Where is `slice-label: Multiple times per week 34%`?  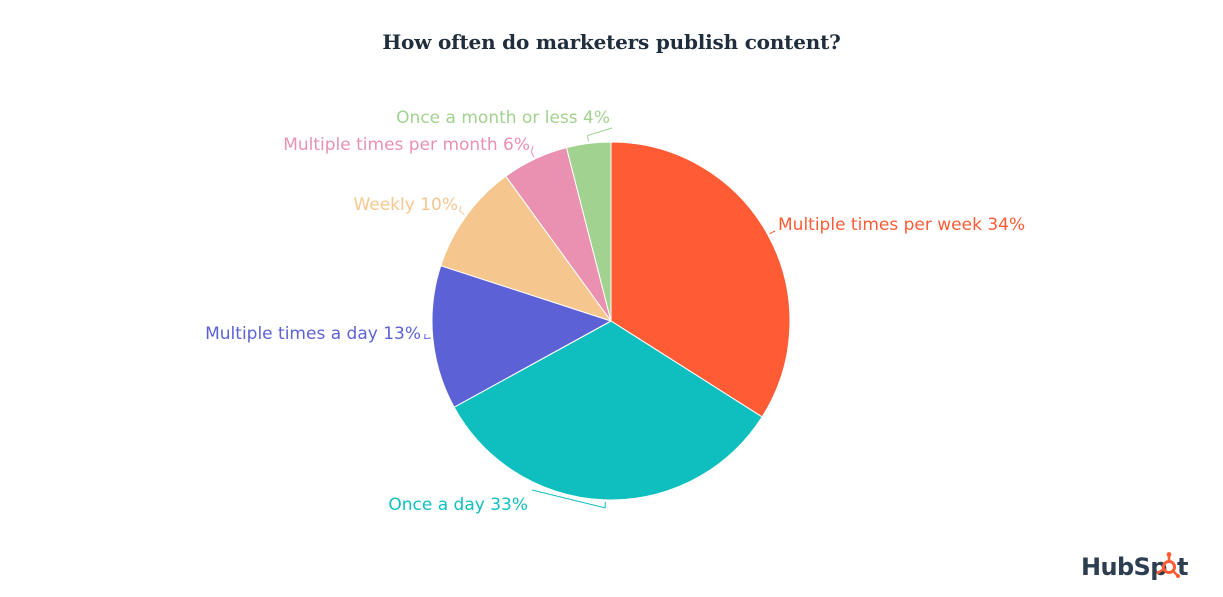
slice-label: Multiple times per week 34% is located at coordinates (901, 225).